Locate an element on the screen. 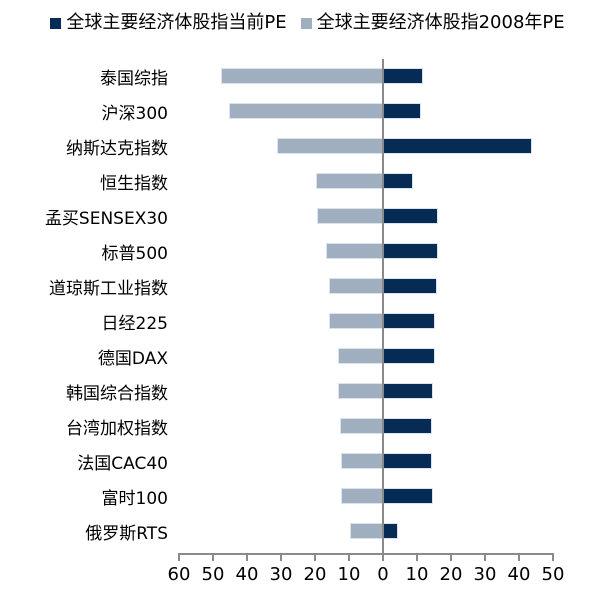 Image resolution: width=615 pixels, height=592 pixels. category-label: 标普500 is located at coordinates (134, 254).